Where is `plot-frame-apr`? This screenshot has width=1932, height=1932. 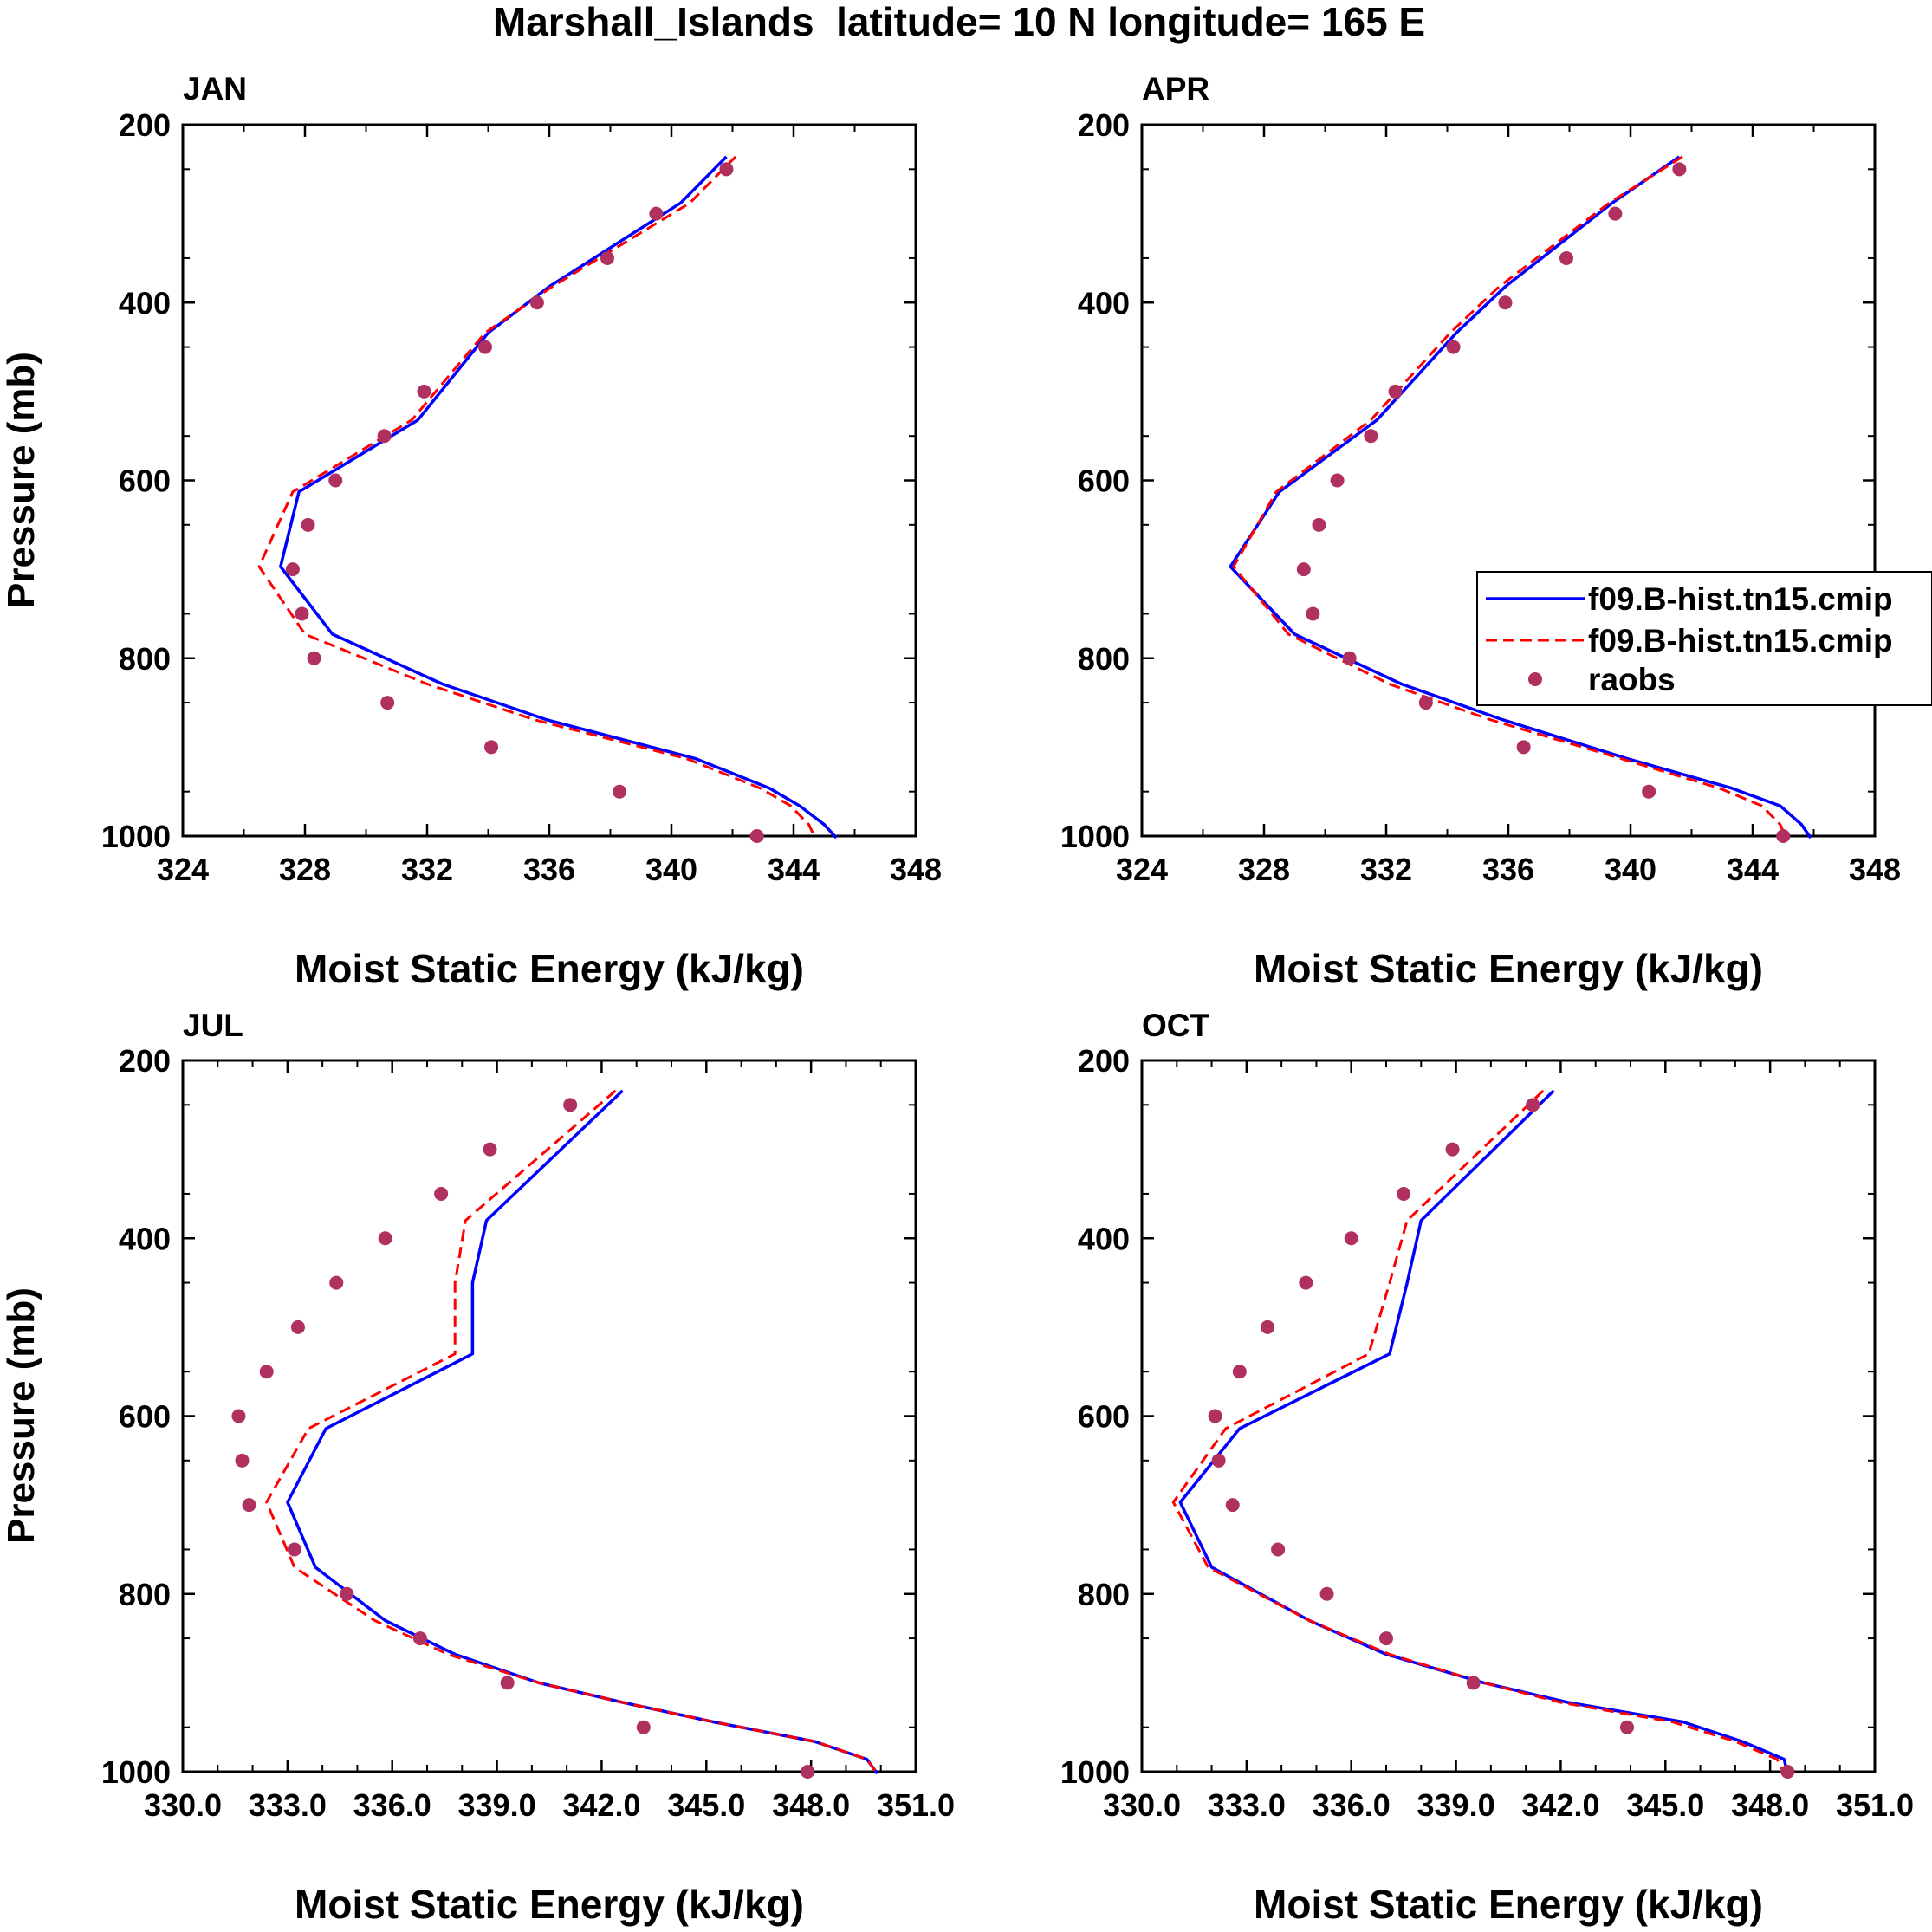
plot-frame-apr is located at coordinates (1509, 481).